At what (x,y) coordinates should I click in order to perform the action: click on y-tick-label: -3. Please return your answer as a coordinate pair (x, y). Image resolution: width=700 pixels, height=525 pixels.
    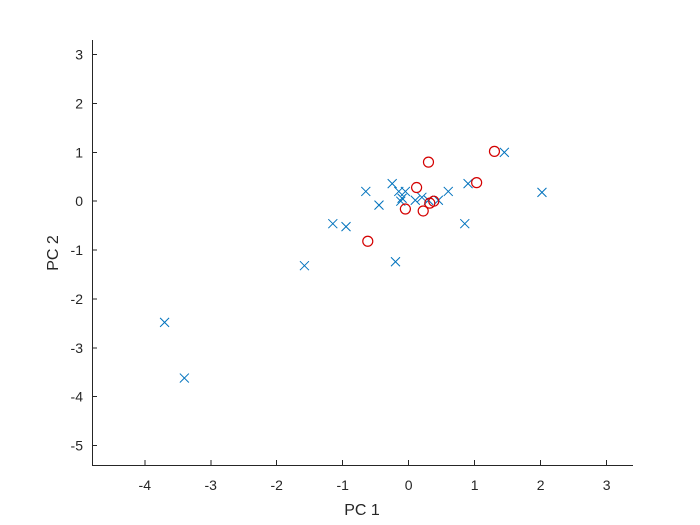
    Looking at the image, I should click on (77, 348).